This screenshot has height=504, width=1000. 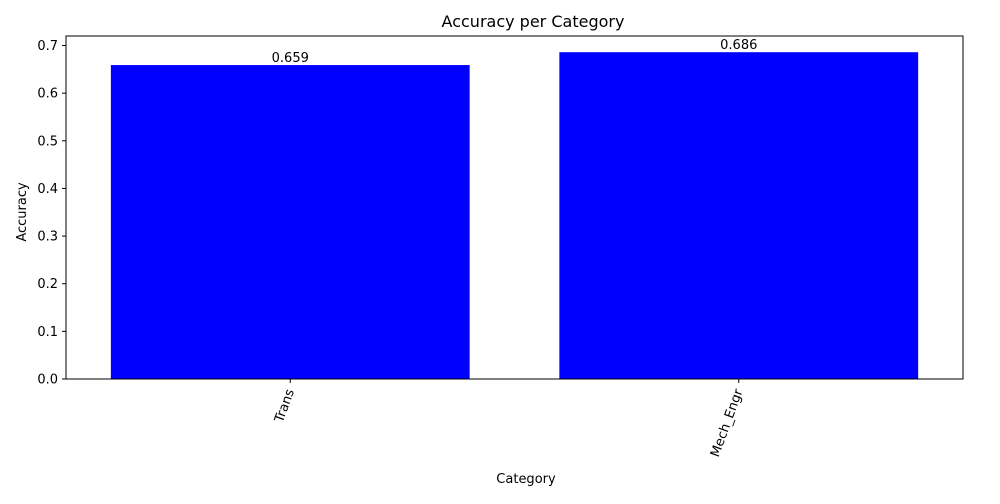 What do you see at coordinates (285, 406) in the screenshot?
I see `x-tick-label-0: Trans` at bounding box center [285, 406].